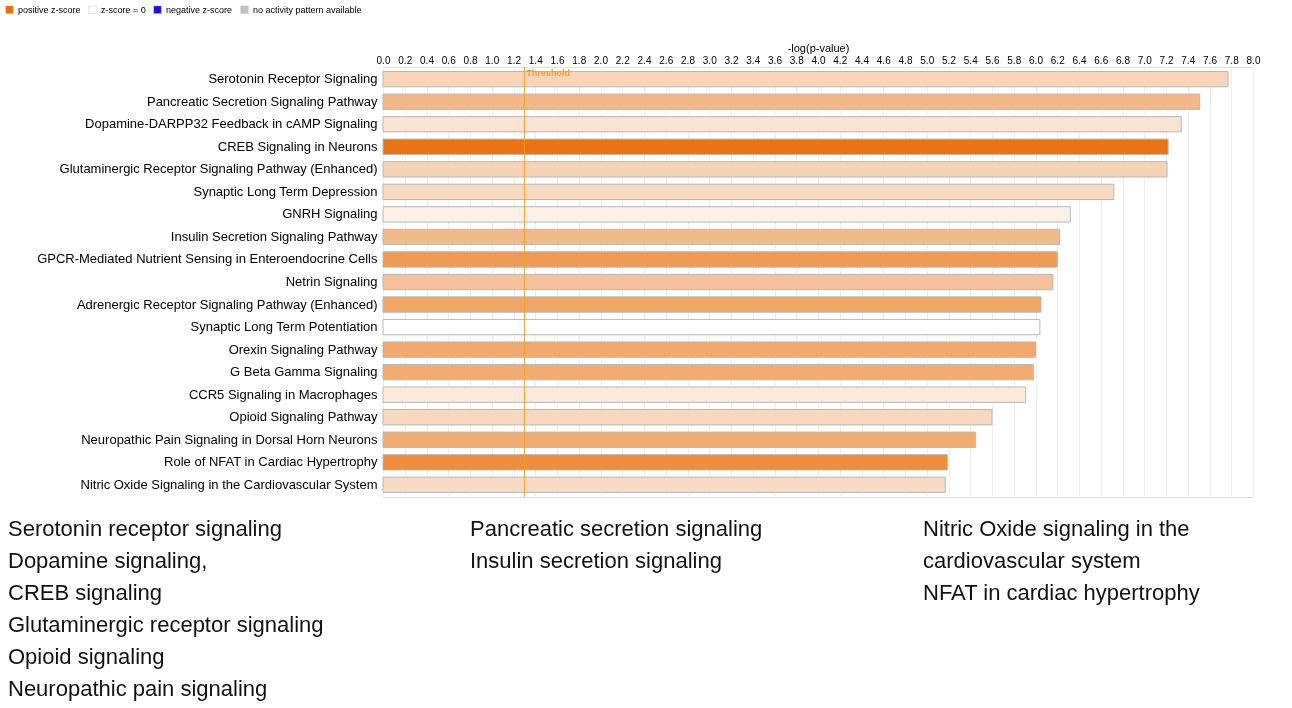  I want to click on x-tick-label: 3.4, so click(753, 60).